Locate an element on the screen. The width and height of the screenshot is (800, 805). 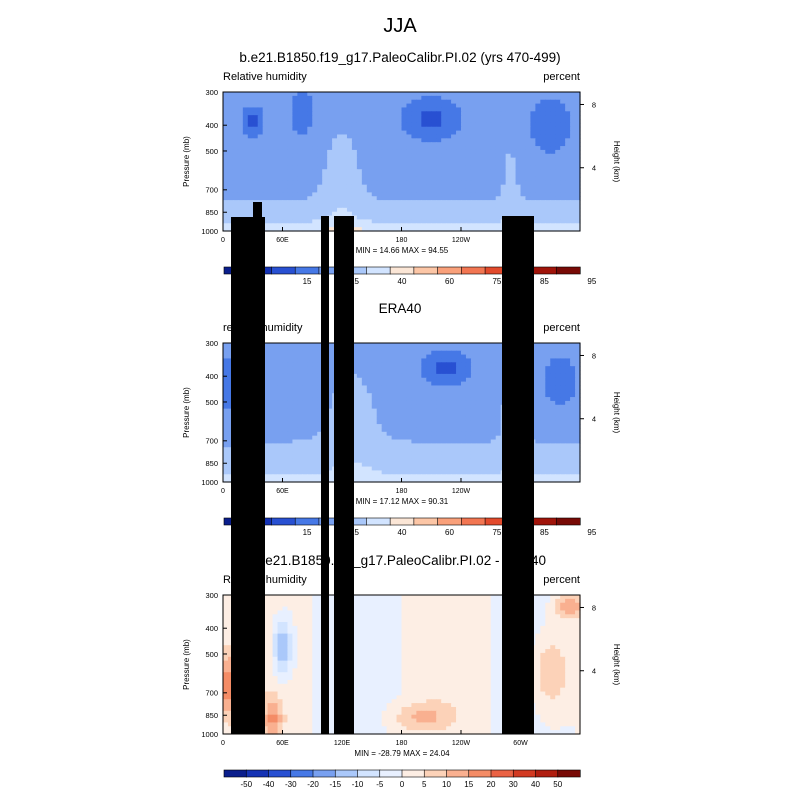
ytick-label-model-2: 500 is located at coordinates (211, 151).